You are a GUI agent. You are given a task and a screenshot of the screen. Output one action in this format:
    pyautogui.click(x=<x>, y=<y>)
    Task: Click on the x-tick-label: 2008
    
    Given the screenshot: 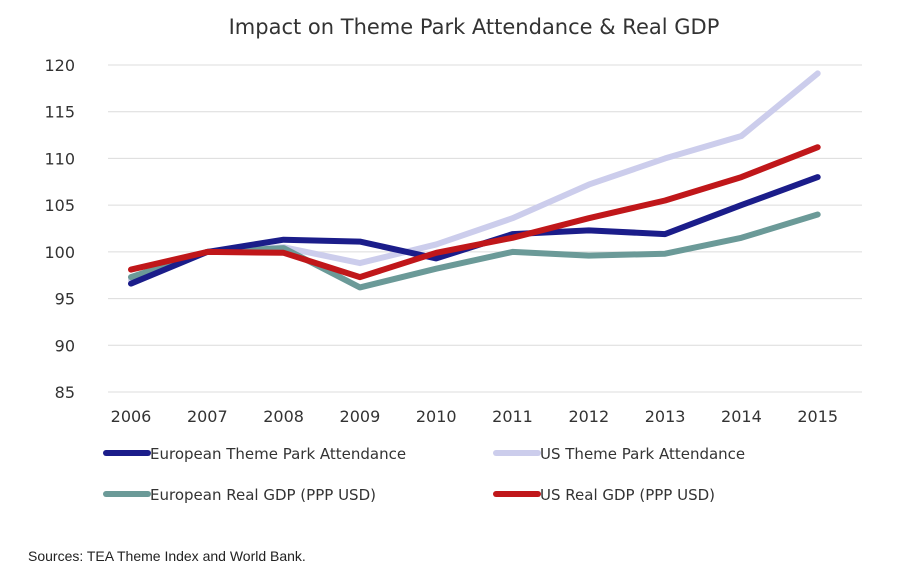 What is the action you would take?
    pyautogui.click(x=283, y=416)
    